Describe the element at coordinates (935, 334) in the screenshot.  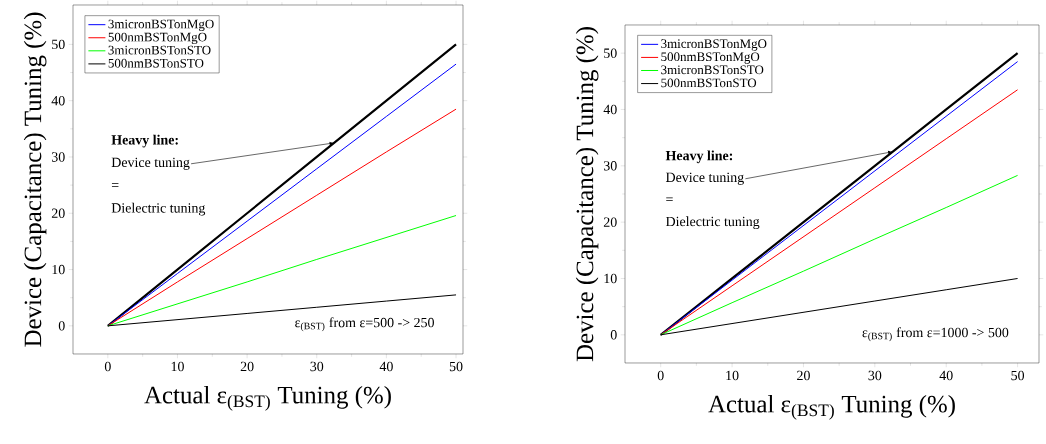
I see `annotation: ε$_{(BST)}$ from ε=1000 -> 500` at that location.